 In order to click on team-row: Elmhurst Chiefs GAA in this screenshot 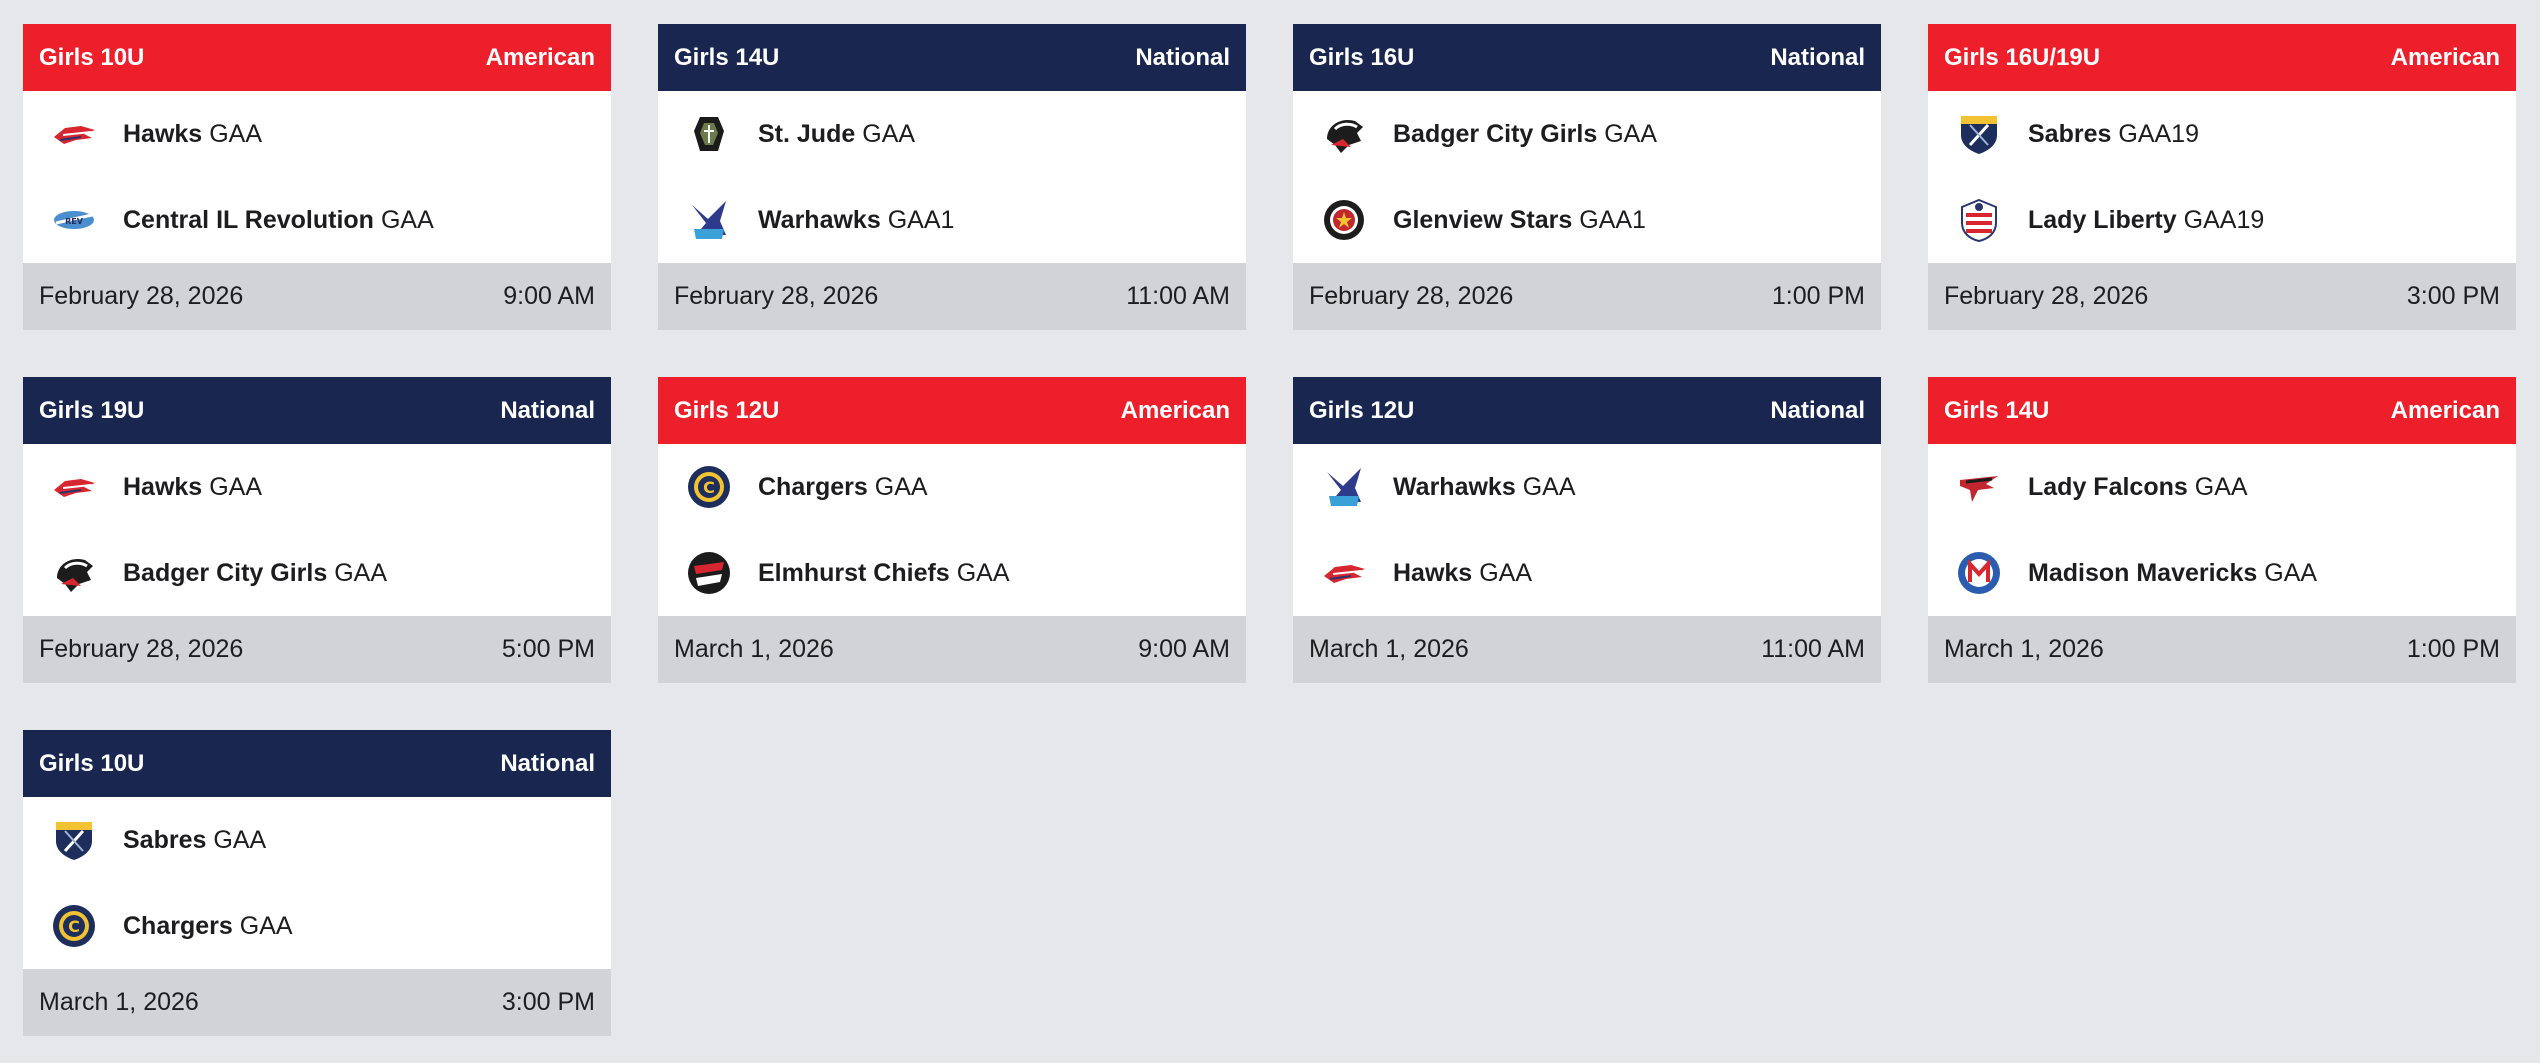, I will do `click(952, 573)`.